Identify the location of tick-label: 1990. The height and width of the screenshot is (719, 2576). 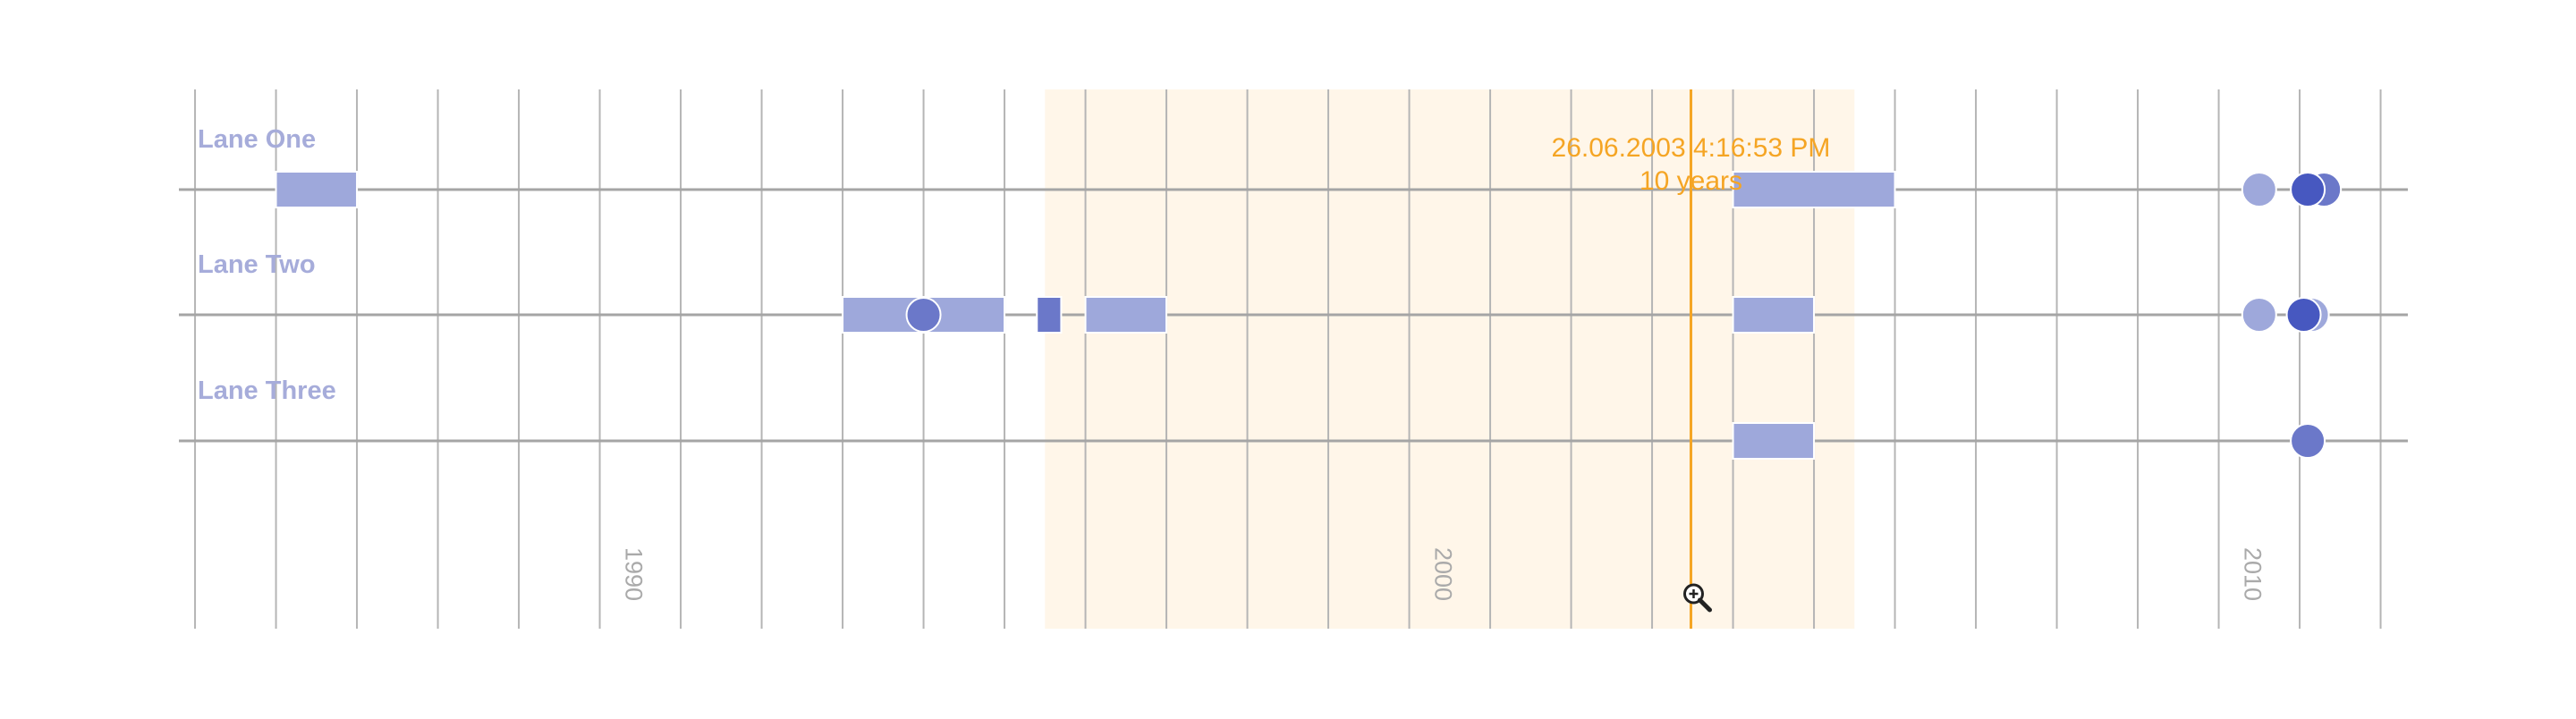
(634, 574).